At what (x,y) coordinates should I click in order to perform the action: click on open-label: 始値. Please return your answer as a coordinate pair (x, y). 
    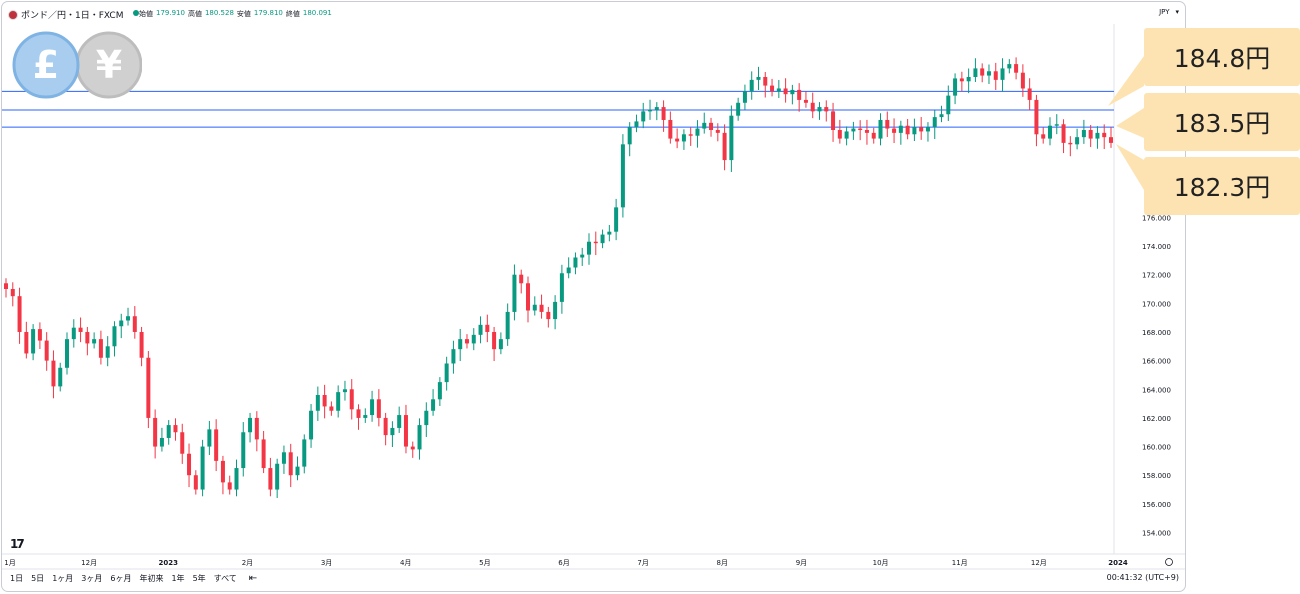
    Looking at the image, I should click on (146, 14).